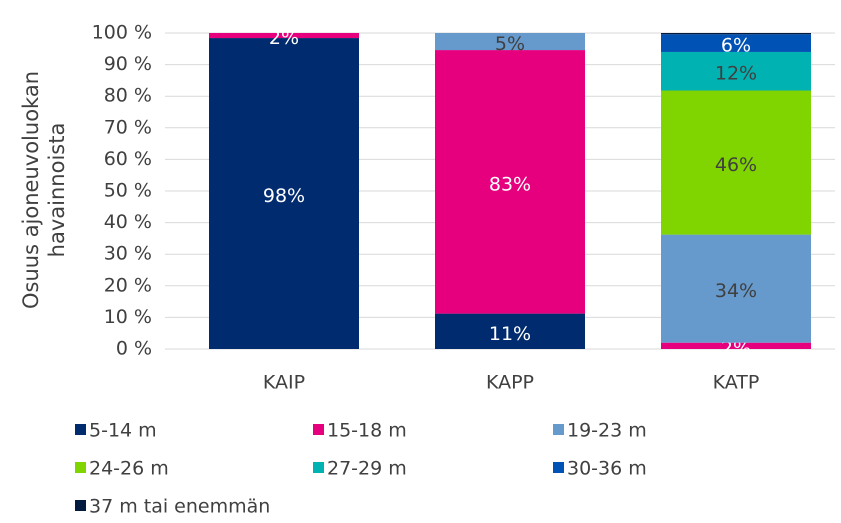  What do you see at coordinates (123, 431) in the screenshot?
I see `legend-label: 5-14 m` at bounding box center [123, 431].